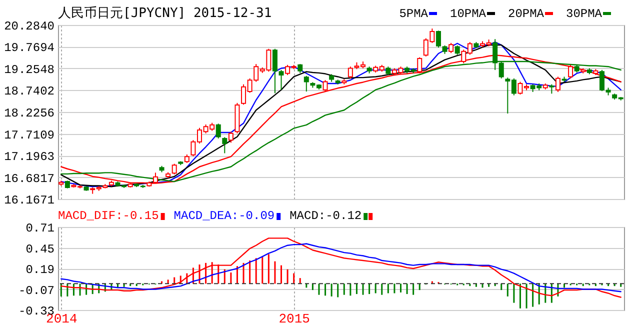  I want to click on legend-label: MACD_DIF:-0.15, so click(108, 216).